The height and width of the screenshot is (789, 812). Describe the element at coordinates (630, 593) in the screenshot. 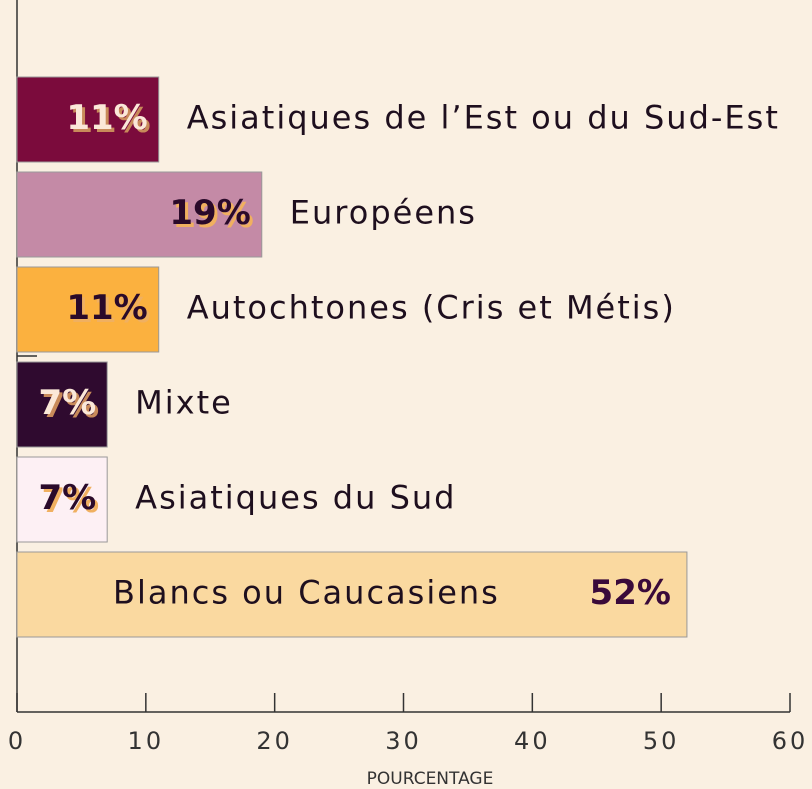

I see `value-label: 52%` at that location.